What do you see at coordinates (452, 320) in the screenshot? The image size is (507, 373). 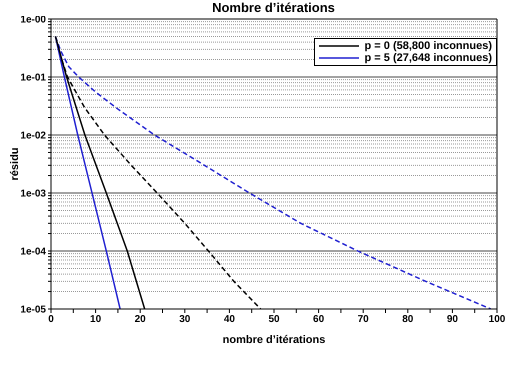 I see `x-tick-label: 90` at bounding box center [452, 320].